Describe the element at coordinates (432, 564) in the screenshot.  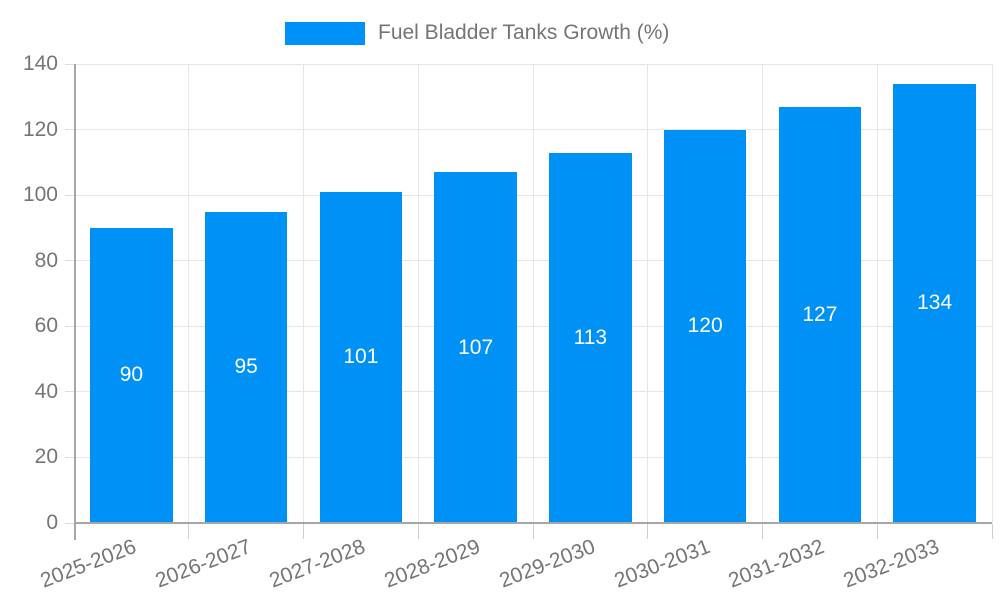
I see `x-axis-tick-label: 2028-2029` at that location.